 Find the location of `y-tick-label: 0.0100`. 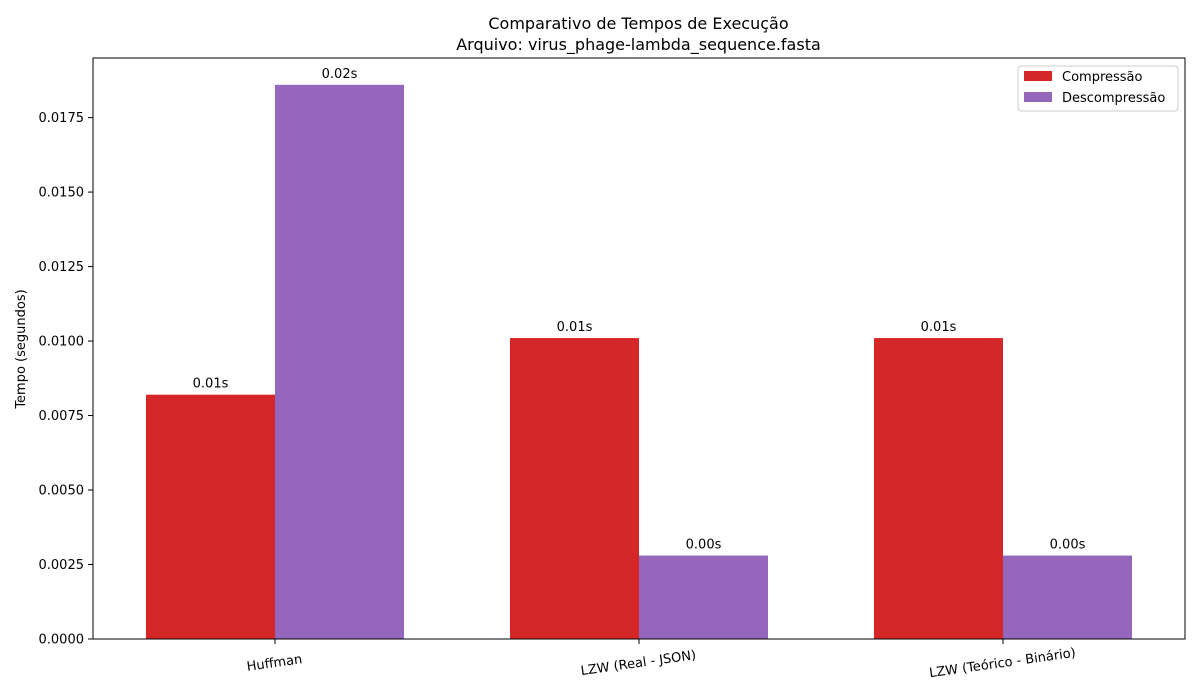

y-tick-label: 0.0100 is located at coordinates (62, 342).